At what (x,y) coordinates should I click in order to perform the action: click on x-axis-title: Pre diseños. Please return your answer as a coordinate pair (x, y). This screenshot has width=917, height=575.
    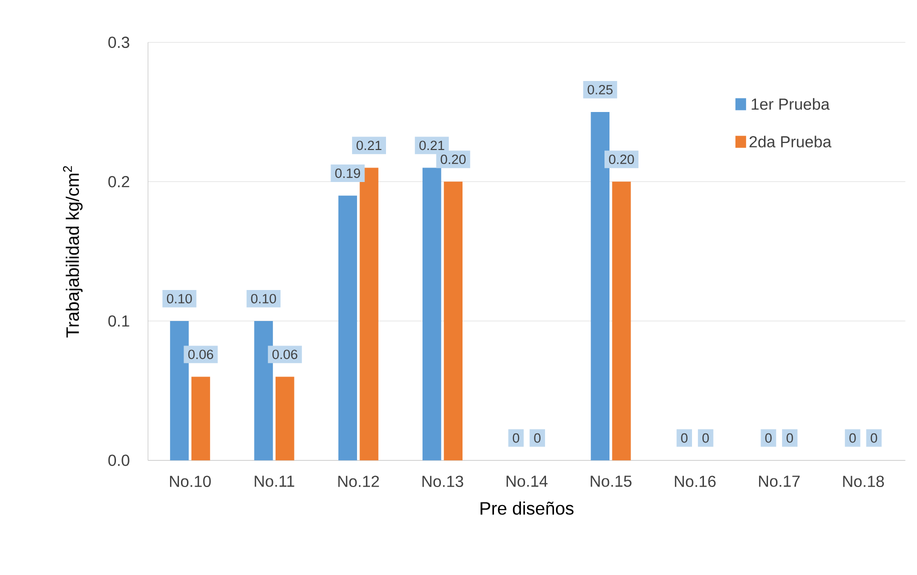
    Looking at the image, I should click on (527, 508).